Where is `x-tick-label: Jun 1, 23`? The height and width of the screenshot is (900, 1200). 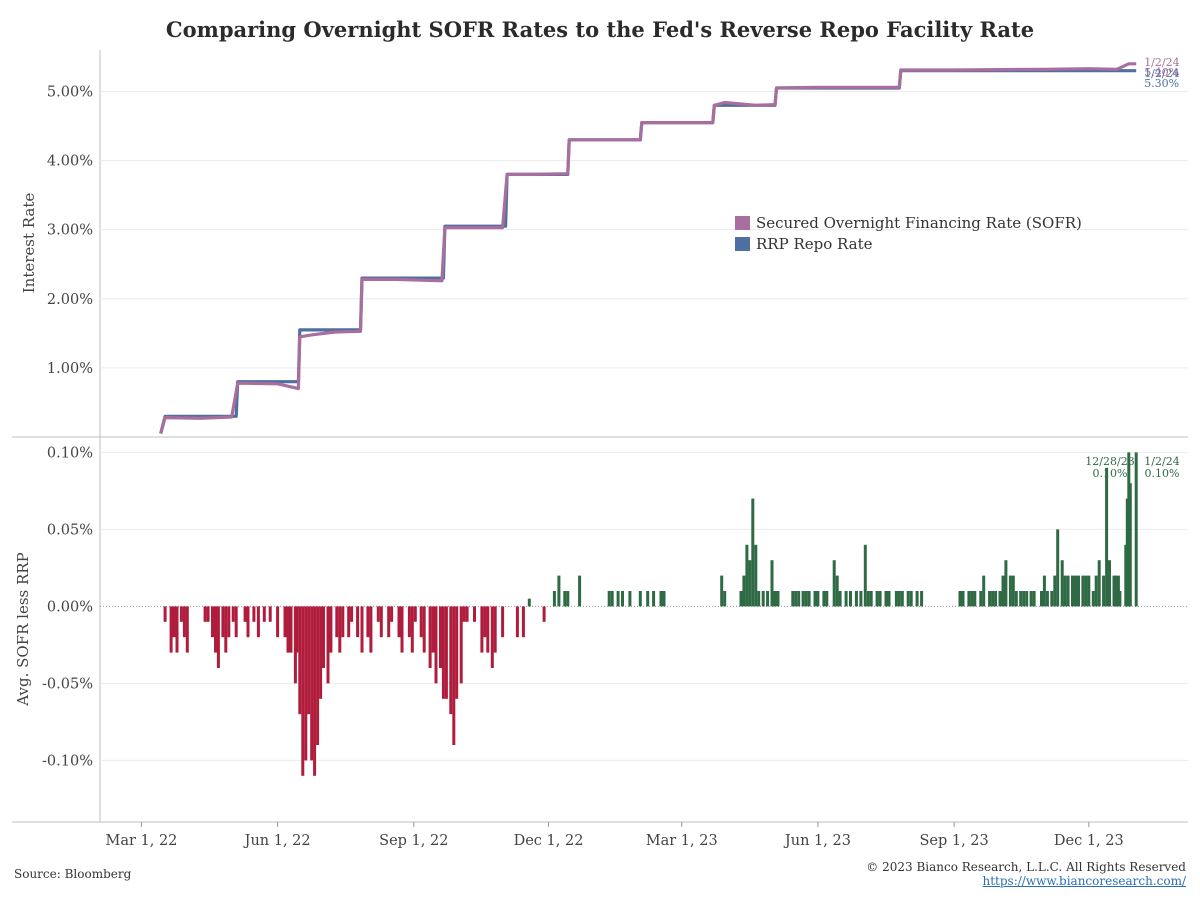 x-tick-label: Jun 1, 23 is located at coordinates (817, 841).